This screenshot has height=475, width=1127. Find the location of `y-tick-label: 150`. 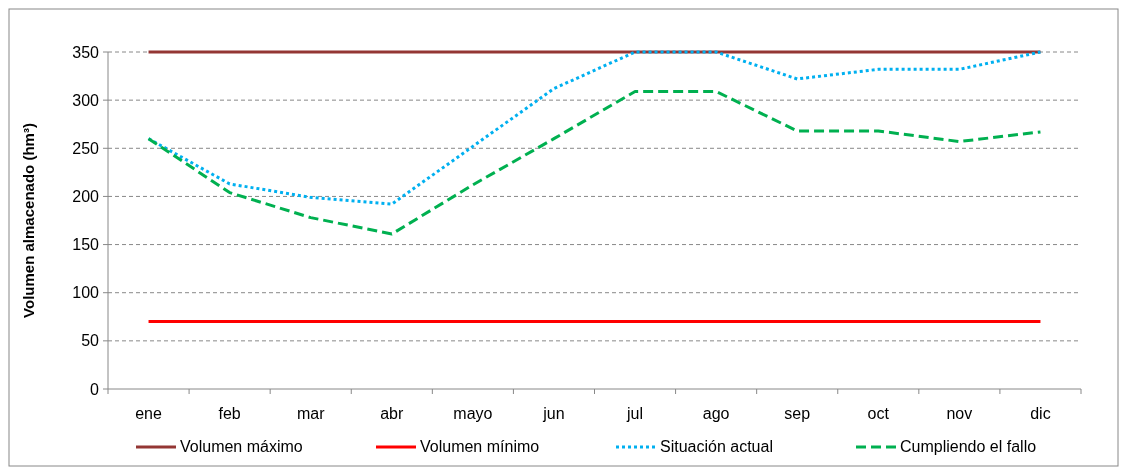

y-tick-label: 150 is located at coordinates (86, 245).